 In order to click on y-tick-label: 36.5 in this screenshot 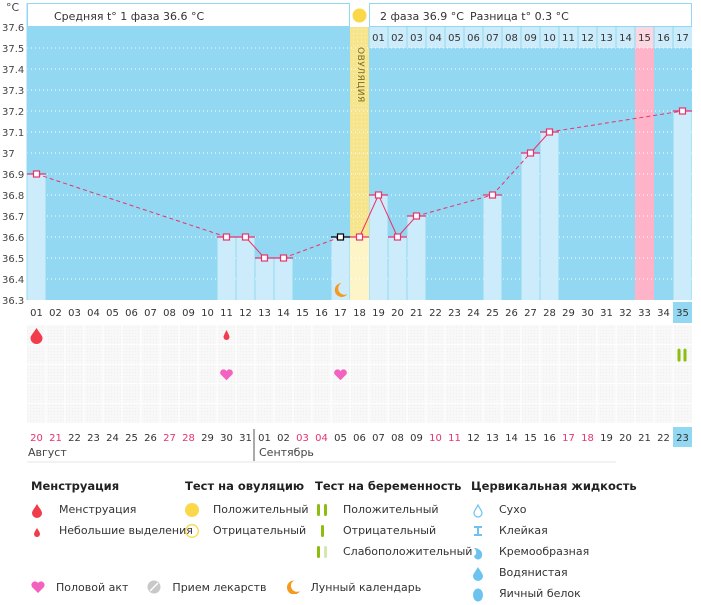, I will do `click(13, 259)`.